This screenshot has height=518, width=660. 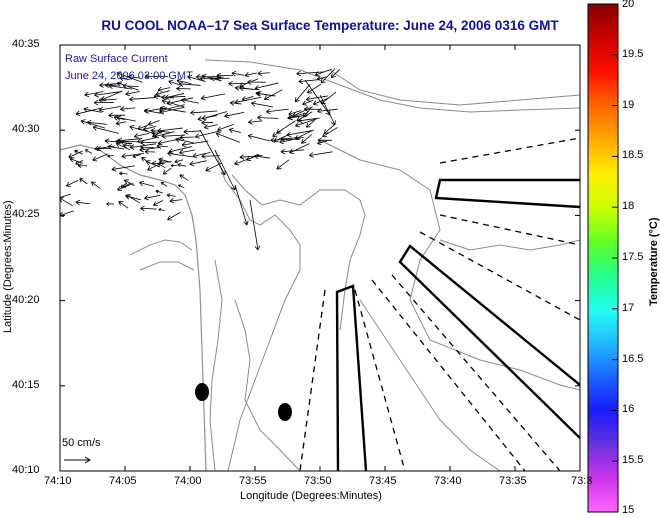 I want to click on colorbar-tick-label: 18.5, so click(x=633, y=155).